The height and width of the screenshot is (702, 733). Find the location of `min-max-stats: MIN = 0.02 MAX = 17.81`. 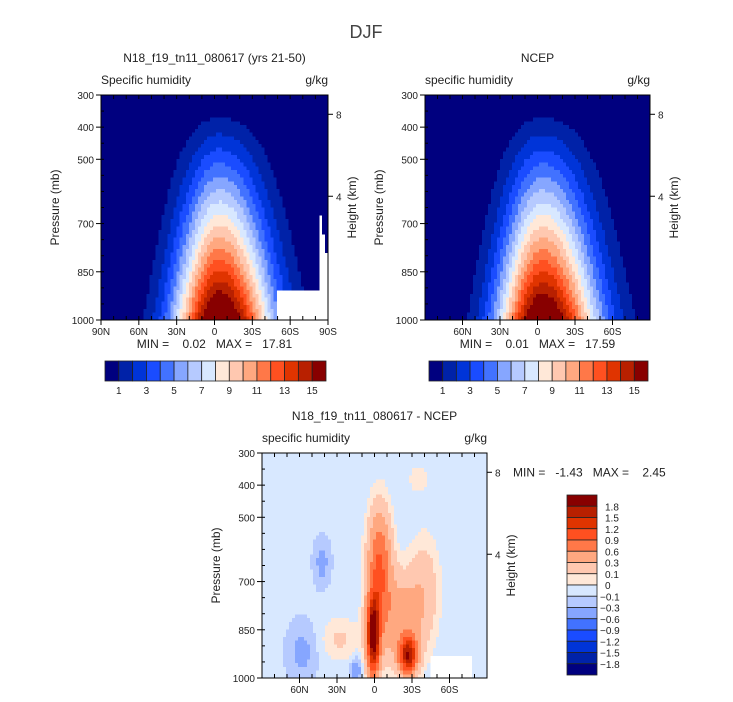

min-max-stats: MIN = 0.02 MAX = 17.81 is located at coordinates (215, 344).